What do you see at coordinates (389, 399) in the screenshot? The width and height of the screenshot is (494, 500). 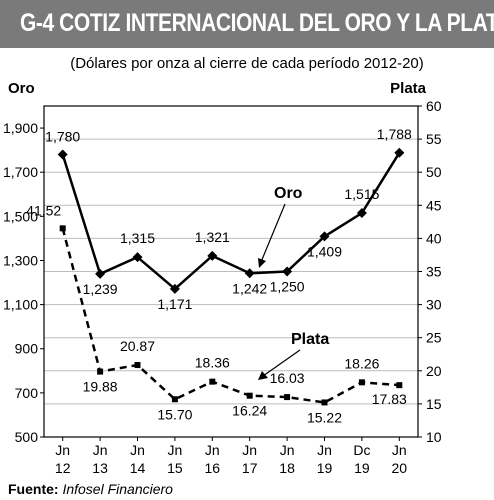 I see `plata-data-label: 17.83` at bounding box center [389, 399].